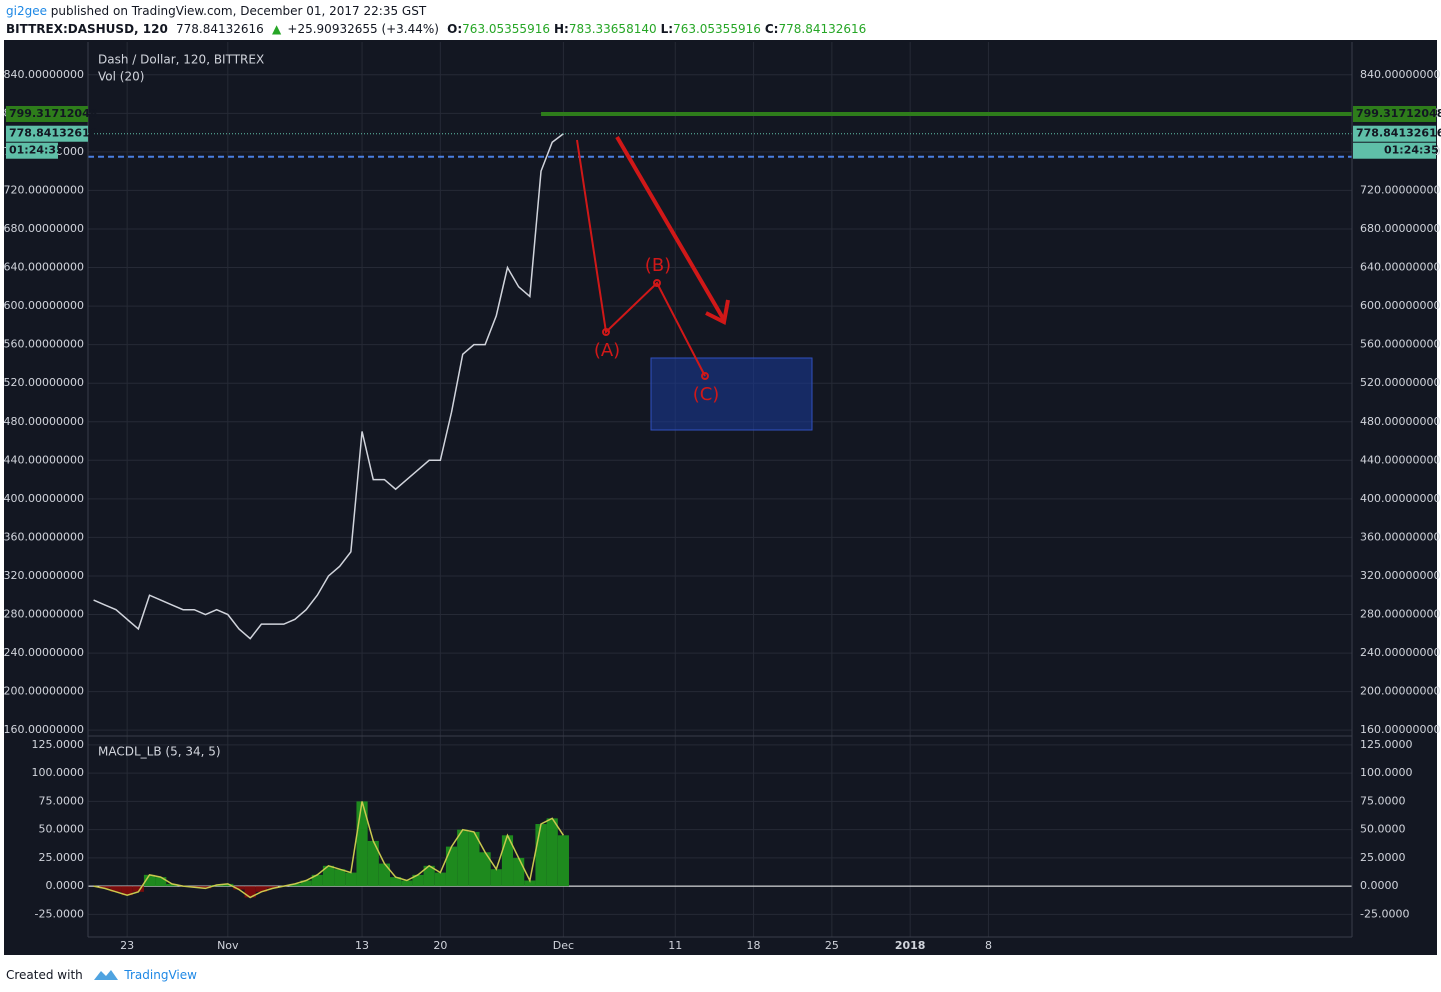  What do you see at coordinates (44, 305) in the screenshot?
I see `y-tick-label: 600.00000000` at bounding box center [44, 305].